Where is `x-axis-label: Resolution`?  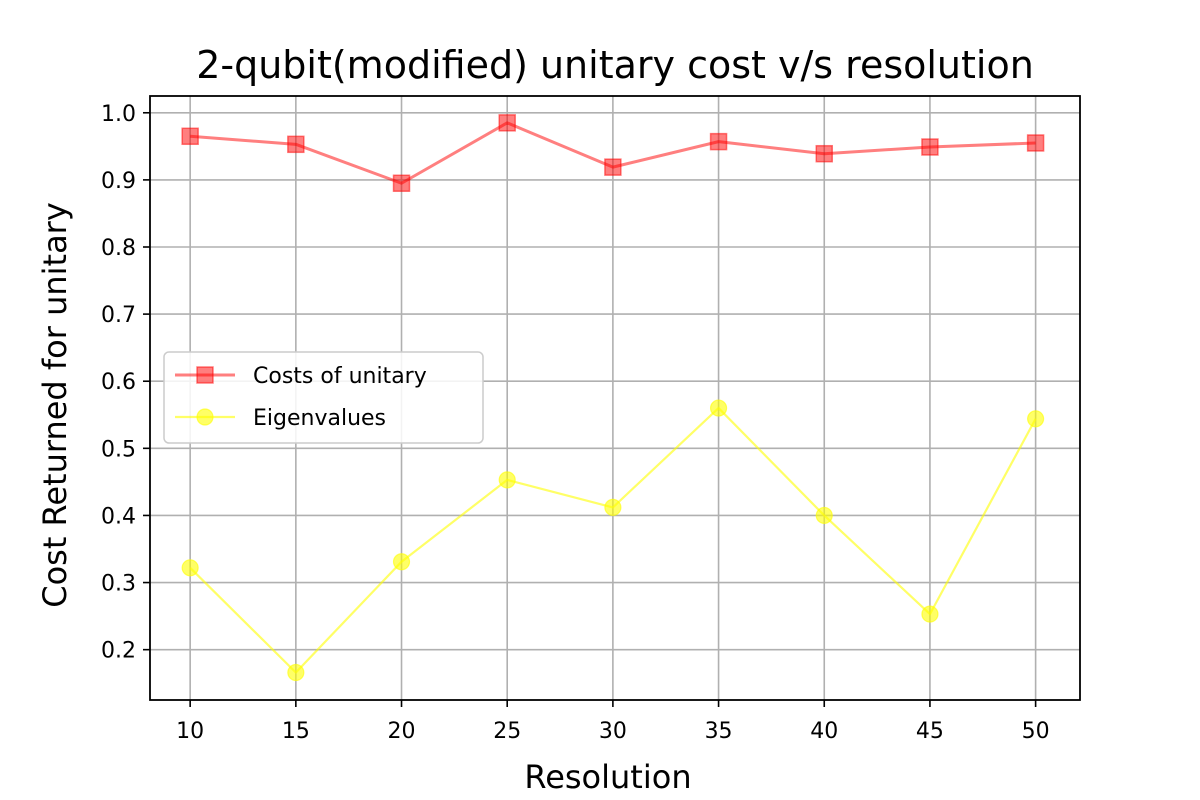 x-axis-label: Resolution is located at coordinates (607, 777).